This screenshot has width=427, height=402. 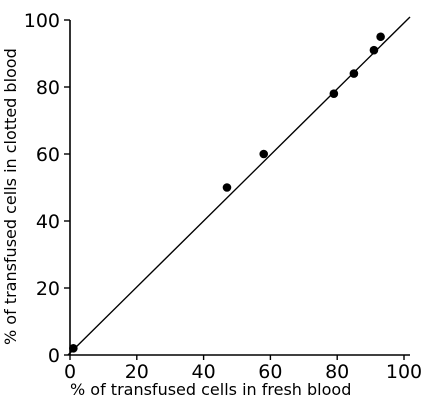 What do you see at coordinates (243, 369) in the screenshot?
I see `x-axis-ticks: 0 20 40 60 80 100` at bounding box center [243, 369].